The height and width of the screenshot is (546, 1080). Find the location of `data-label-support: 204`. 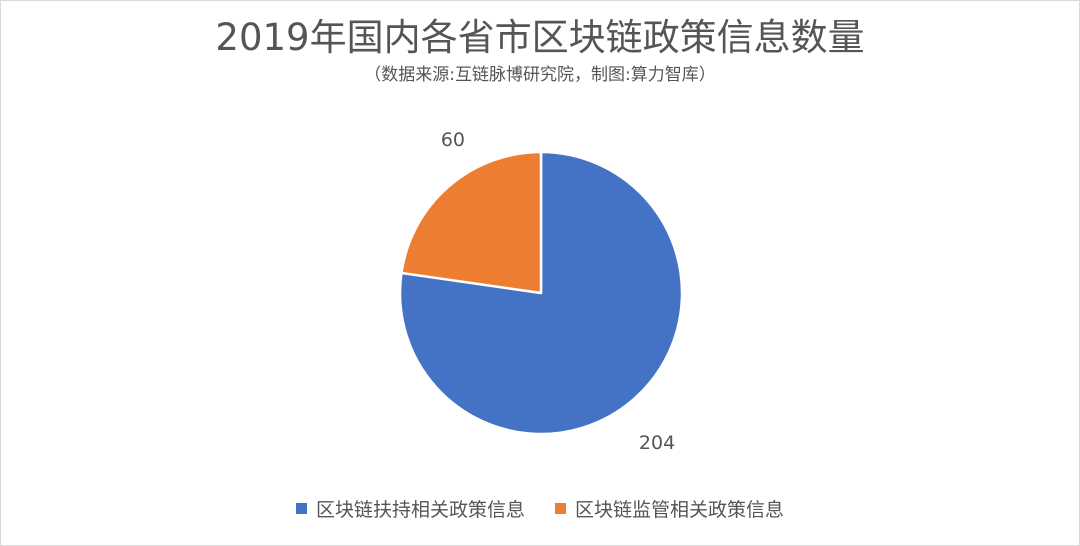

data-label-support: 204 is located at coordinates (657, 443).